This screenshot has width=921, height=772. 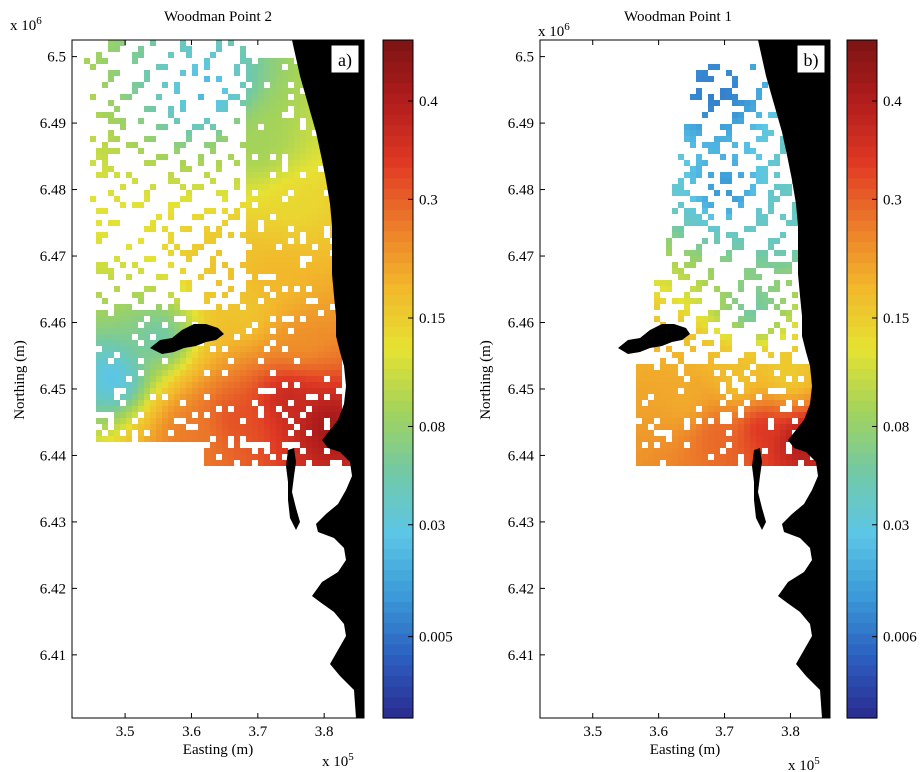 What do you see at coordinates (521, 191) in the screenshot?
I see `y-tick-label: 6.48` at bounding box center [521, 191].